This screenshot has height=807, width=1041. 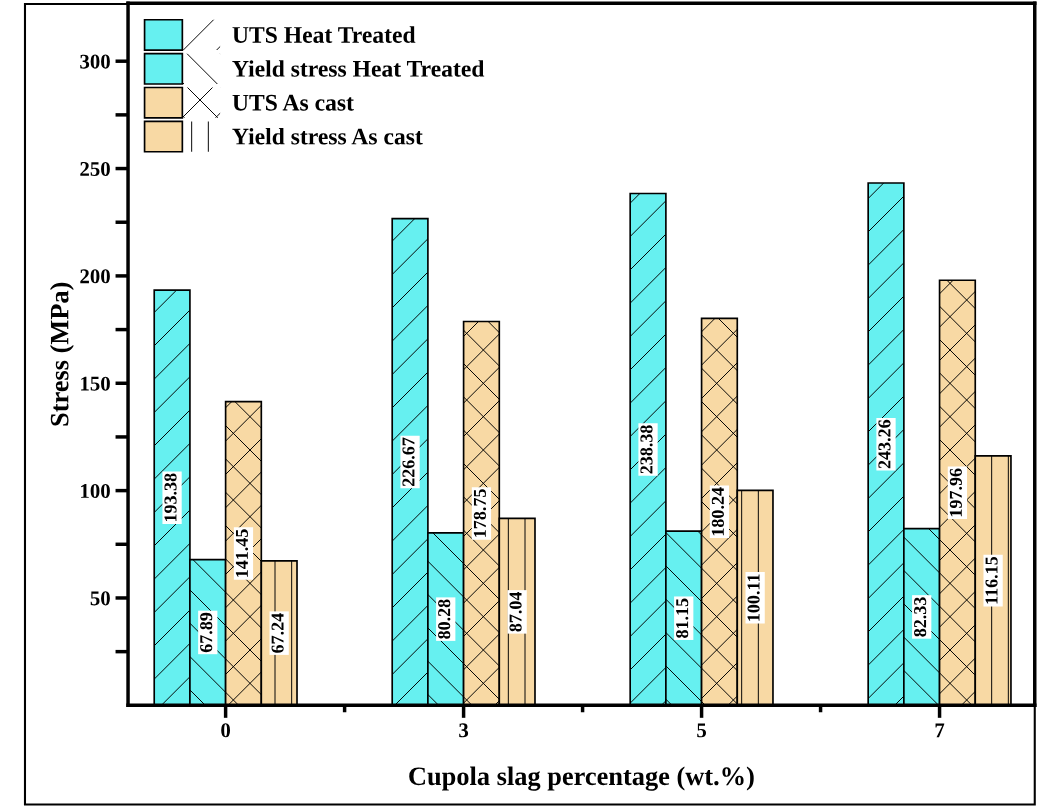 What do you see at coordinates (95, 383) in the screenshot?
I see `y-tick-label: 150` at bounding box center [95, 383].